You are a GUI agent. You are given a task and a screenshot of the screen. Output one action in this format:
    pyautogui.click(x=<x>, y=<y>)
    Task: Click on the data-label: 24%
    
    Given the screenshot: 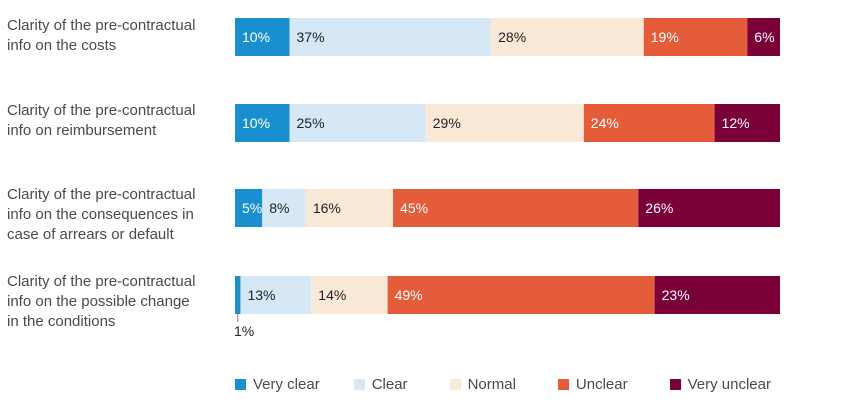 What is the action you would take?
    pyautogui.click(x=605, y=123)
    